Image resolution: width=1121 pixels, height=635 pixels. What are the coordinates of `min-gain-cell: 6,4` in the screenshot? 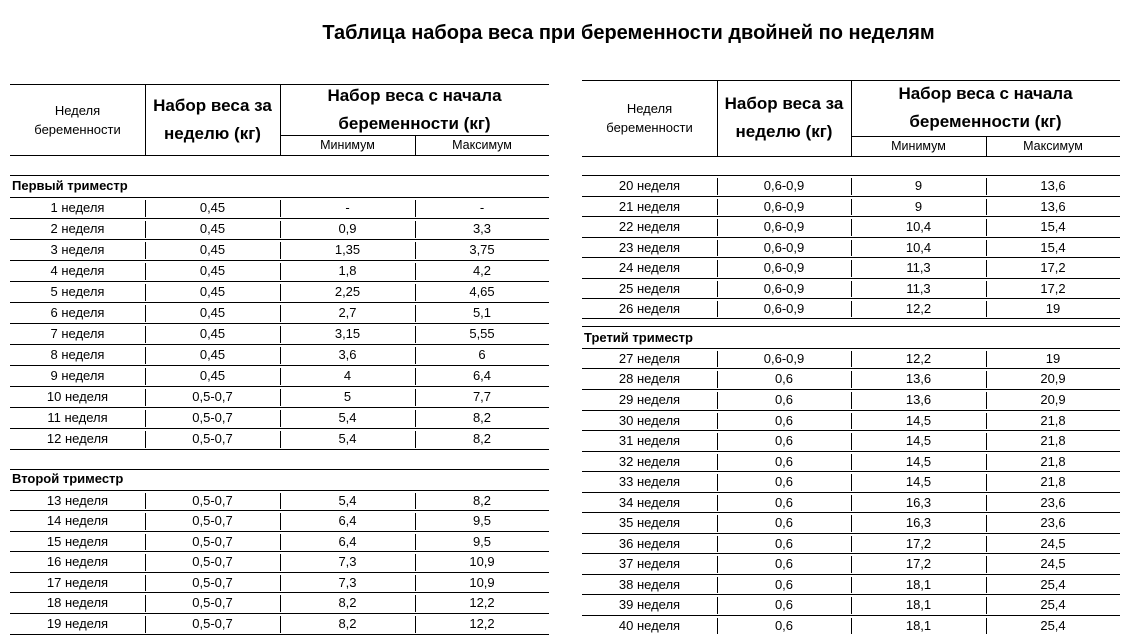 It's located at (347, 520).